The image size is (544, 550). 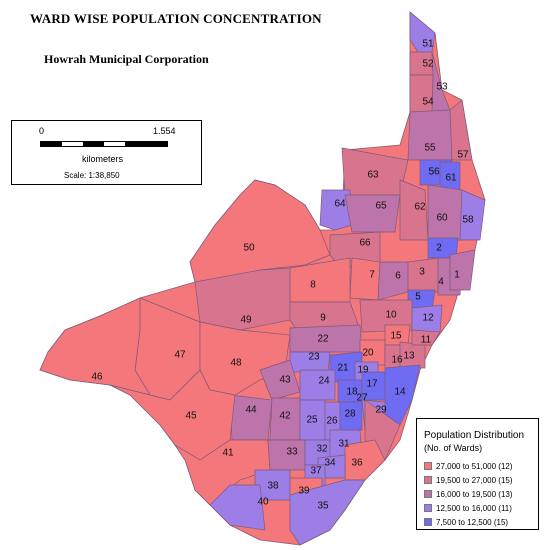 I want to click on map-subtitle: Howrah Municipal Corporation, so click(x=126, y=59).